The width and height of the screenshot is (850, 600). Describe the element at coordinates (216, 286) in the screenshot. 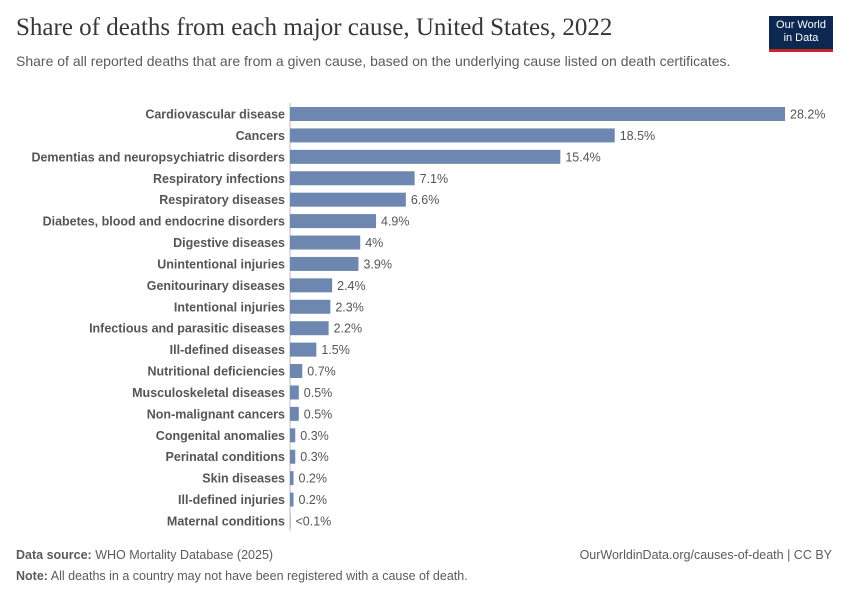

I see `category-label: Genitourinary diseases` at that location.